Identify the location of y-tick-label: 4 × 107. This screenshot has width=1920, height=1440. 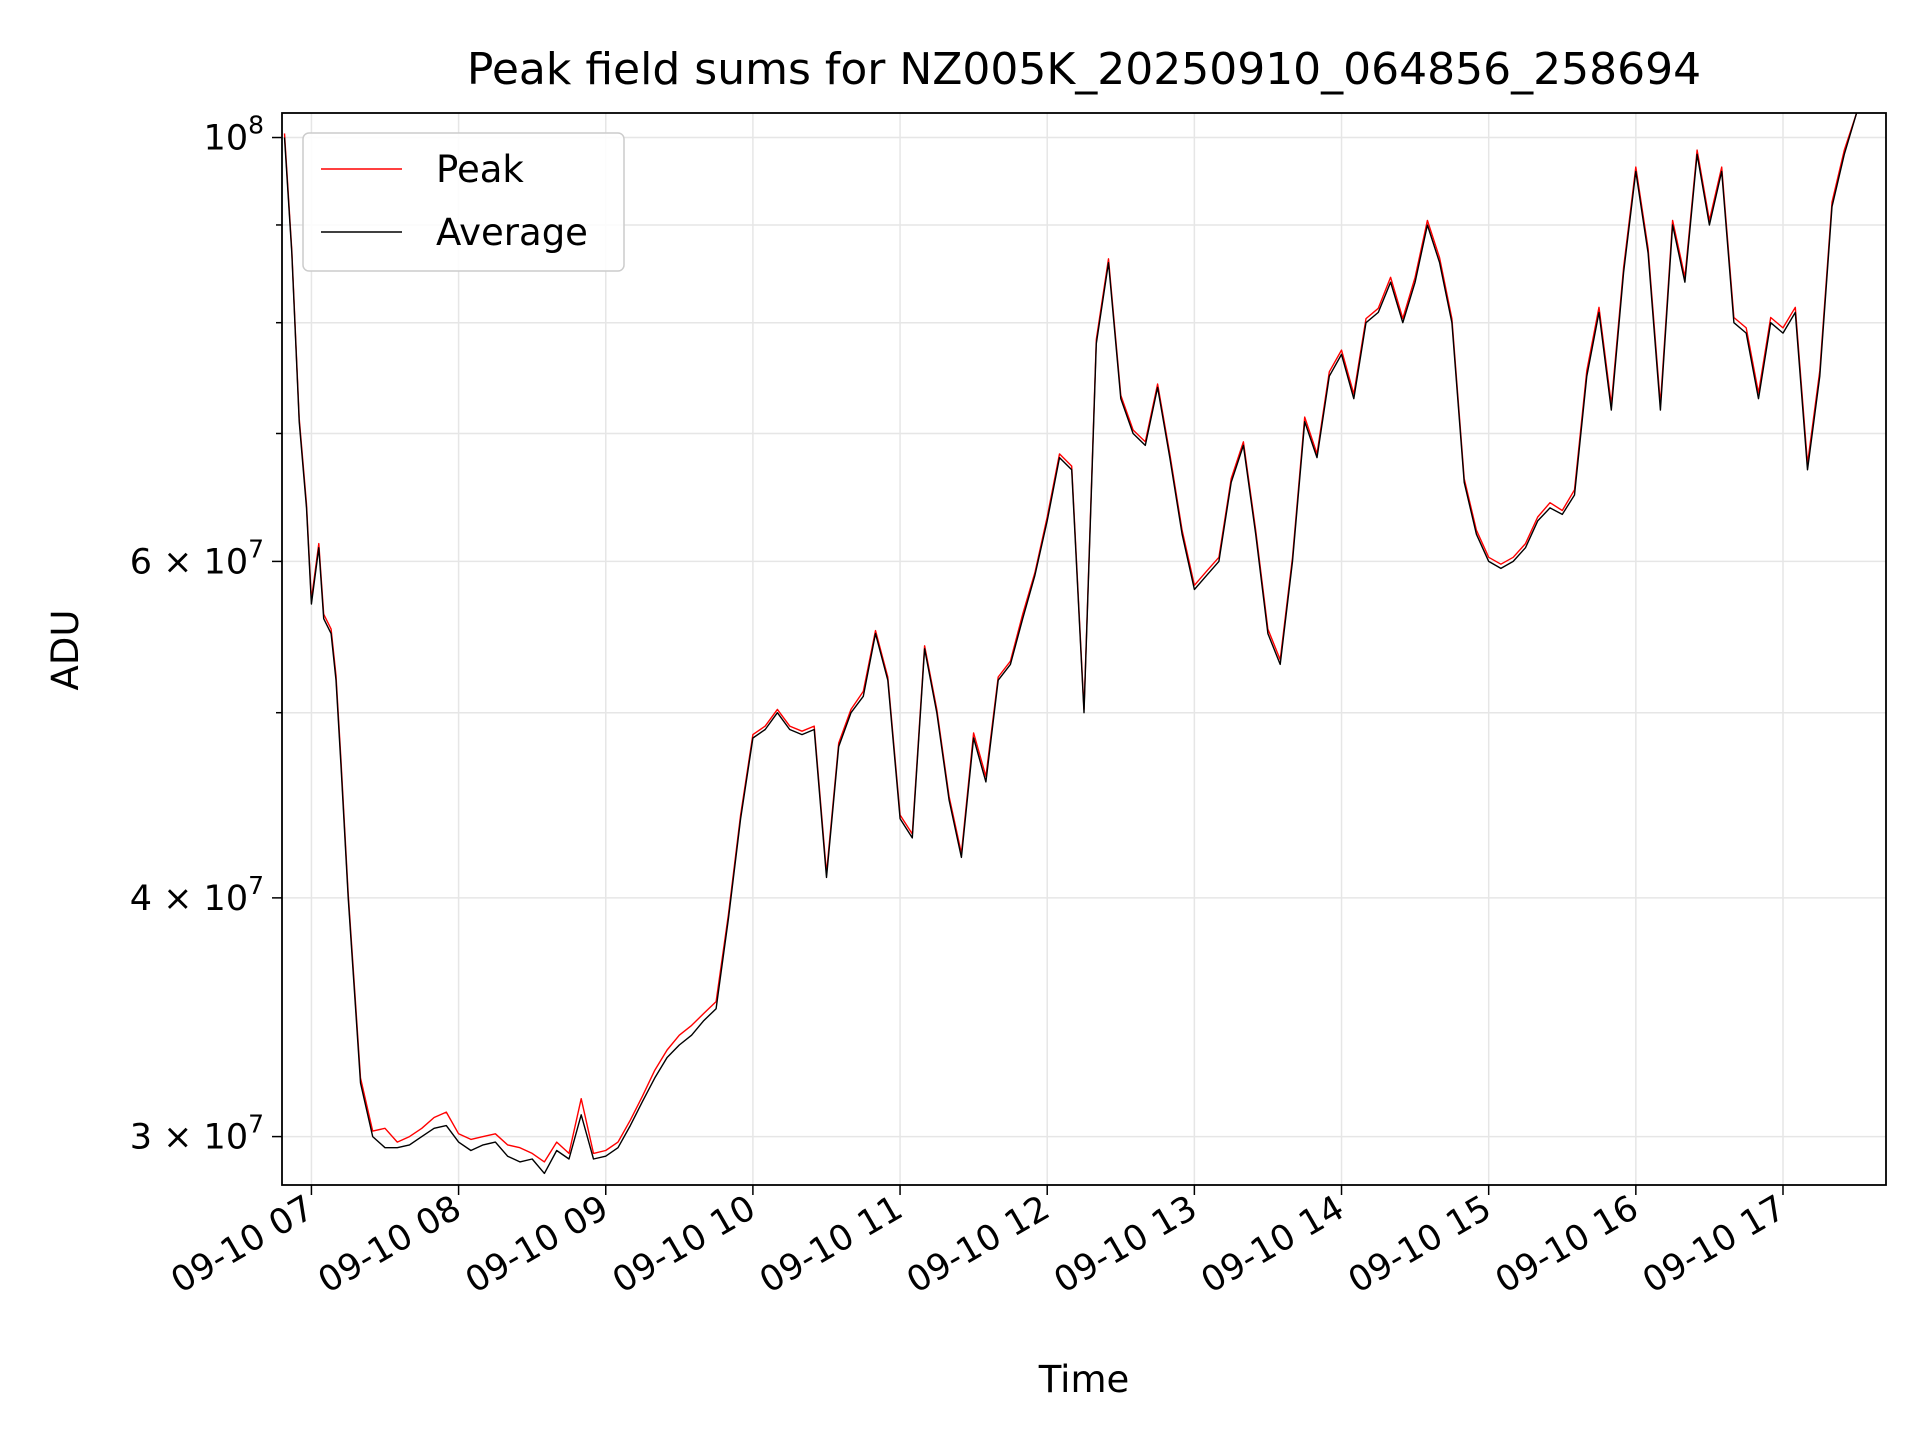
(197, 895).